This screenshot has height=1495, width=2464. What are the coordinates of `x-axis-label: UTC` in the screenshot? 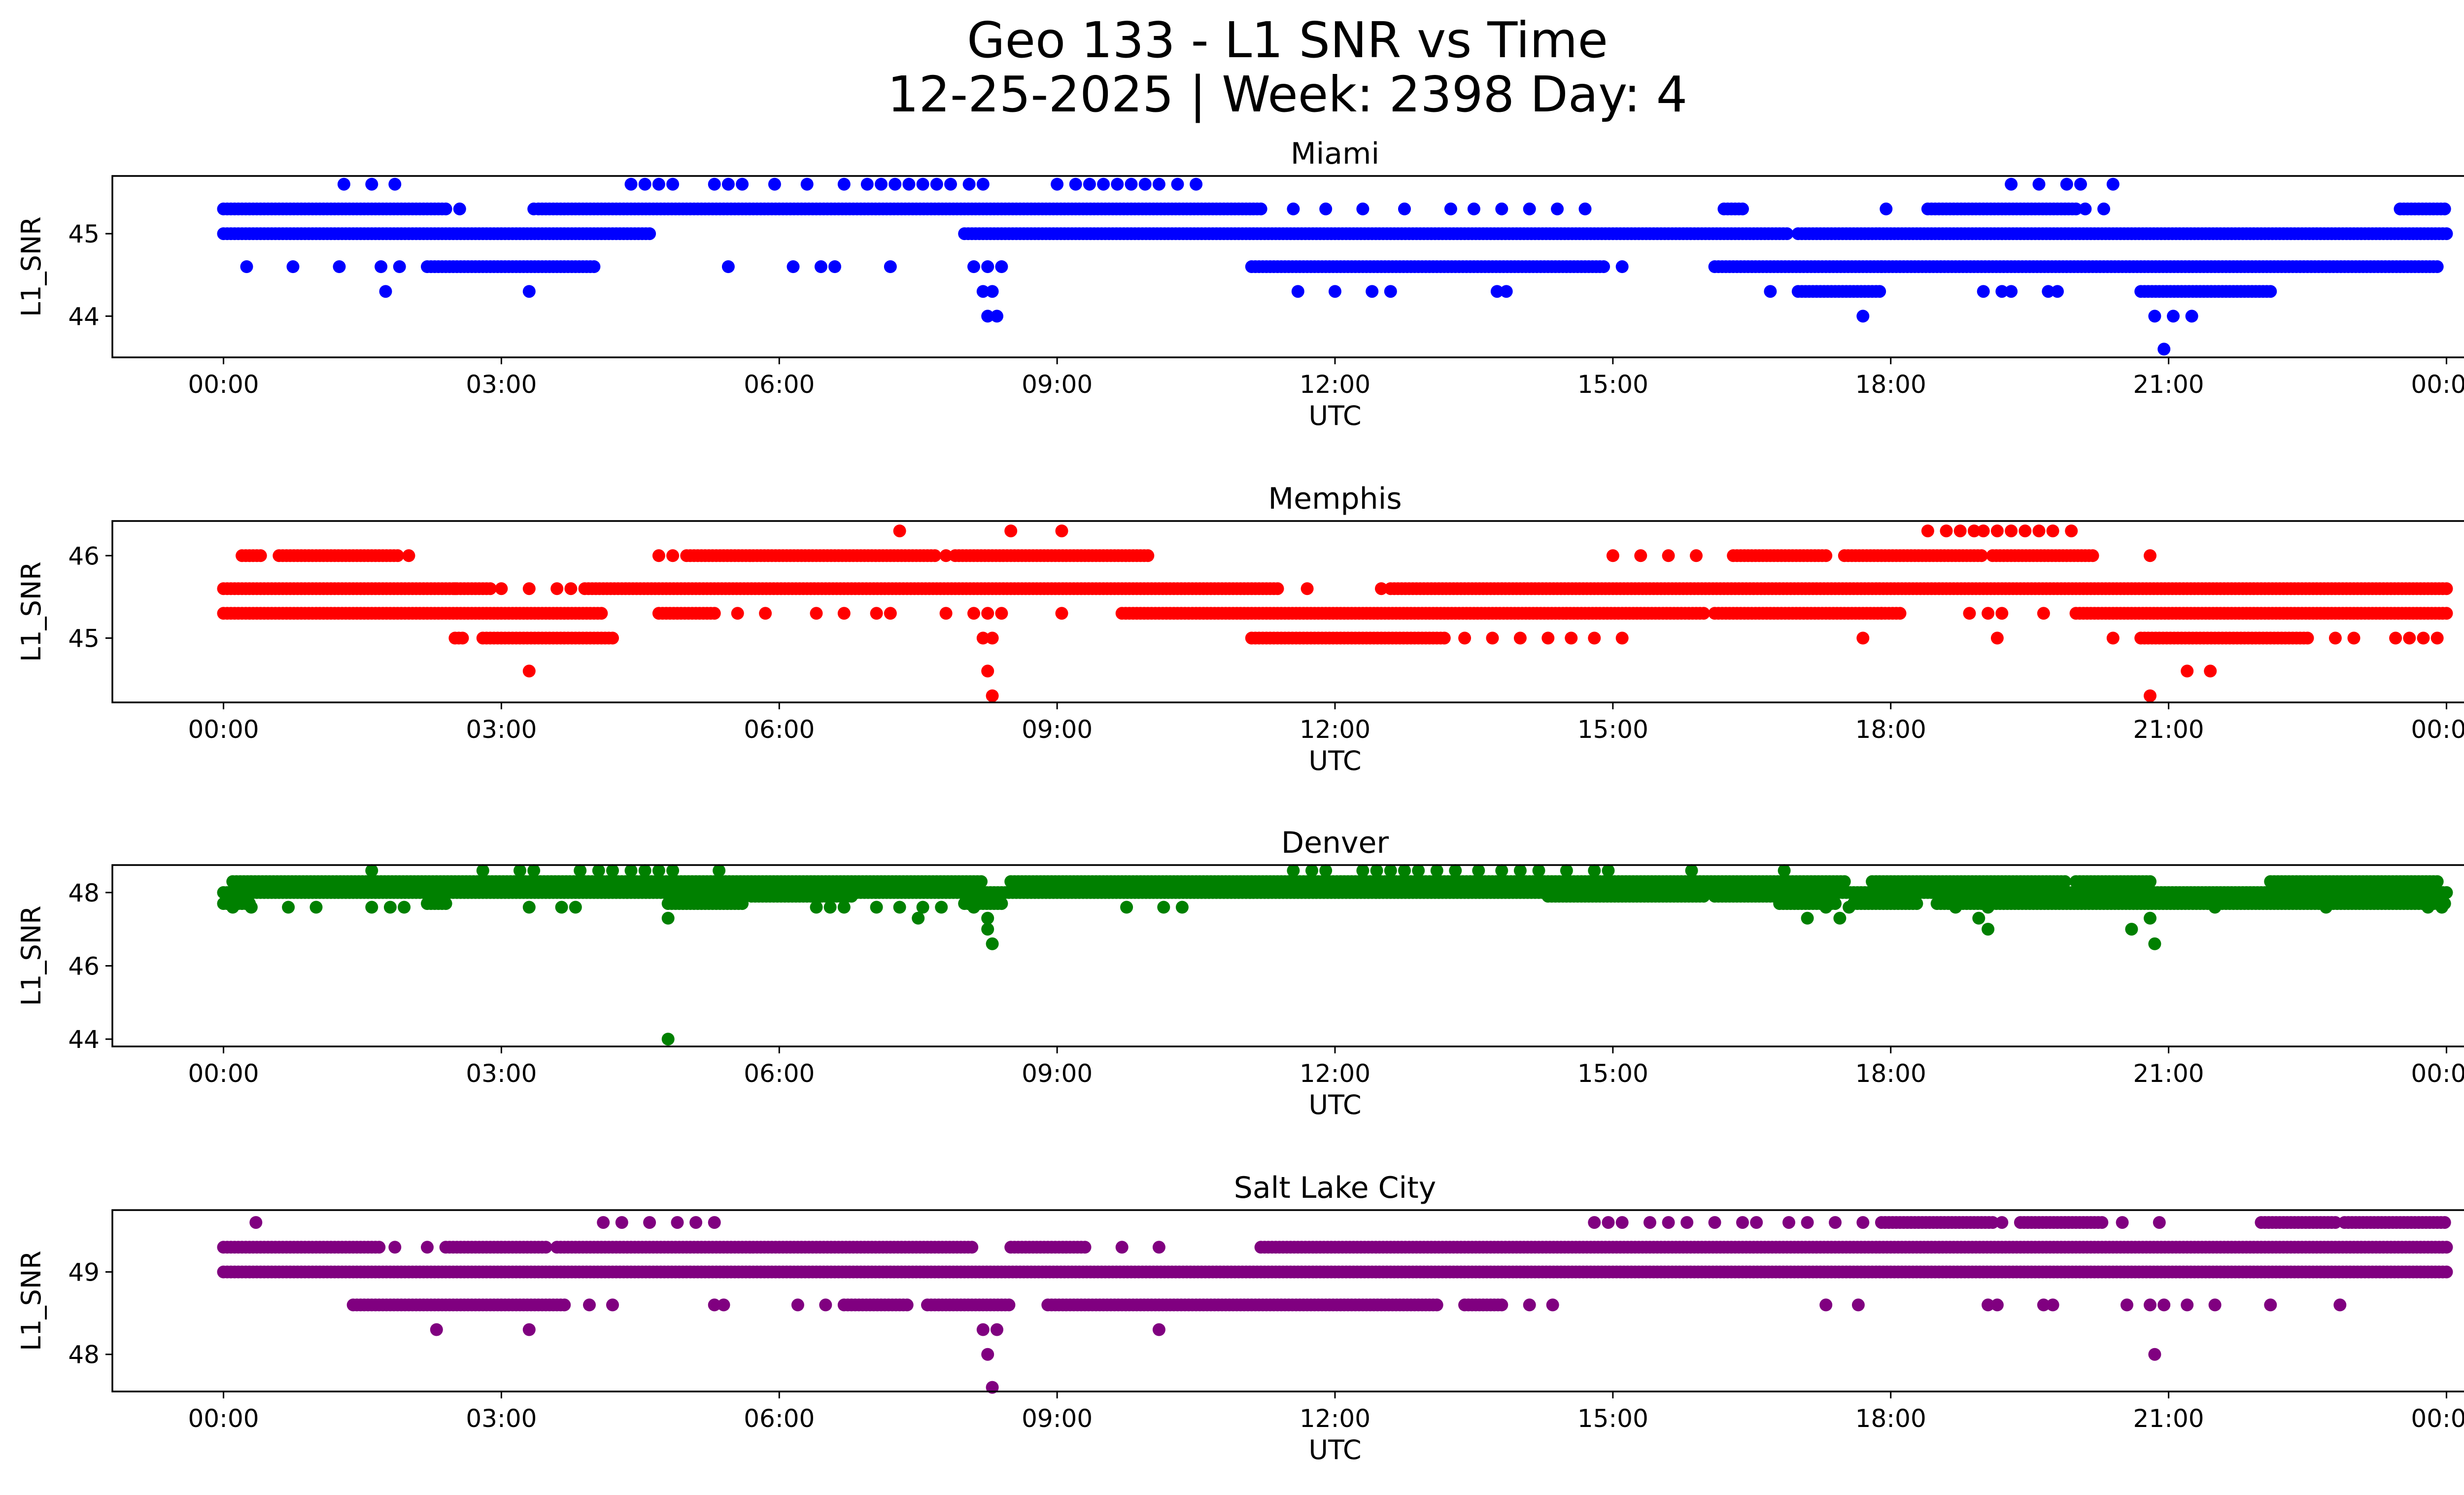 It's located at (1334, 1104).